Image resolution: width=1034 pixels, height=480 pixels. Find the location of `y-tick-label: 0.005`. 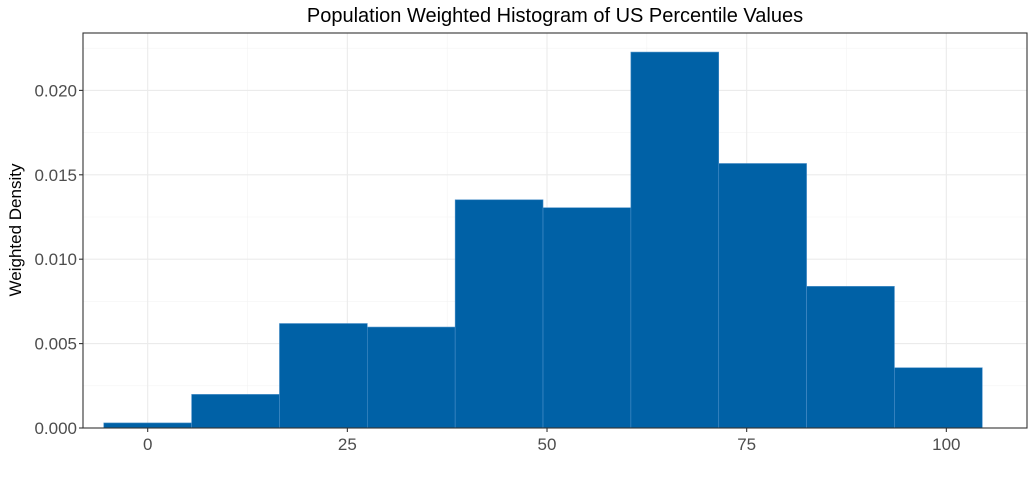

y-tick-label: 0.005 is located at coordinates (55, 344).